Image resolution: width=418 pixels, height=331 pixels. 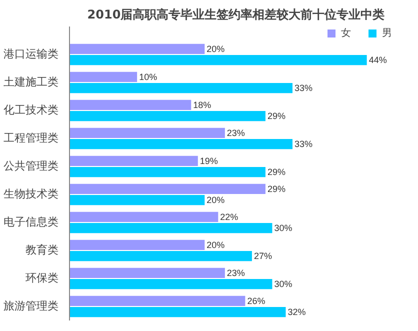 What do you see at coordinates (297, 312) in the screenshot?
I see `data-label: 32%` at bounding box center [297, 312].